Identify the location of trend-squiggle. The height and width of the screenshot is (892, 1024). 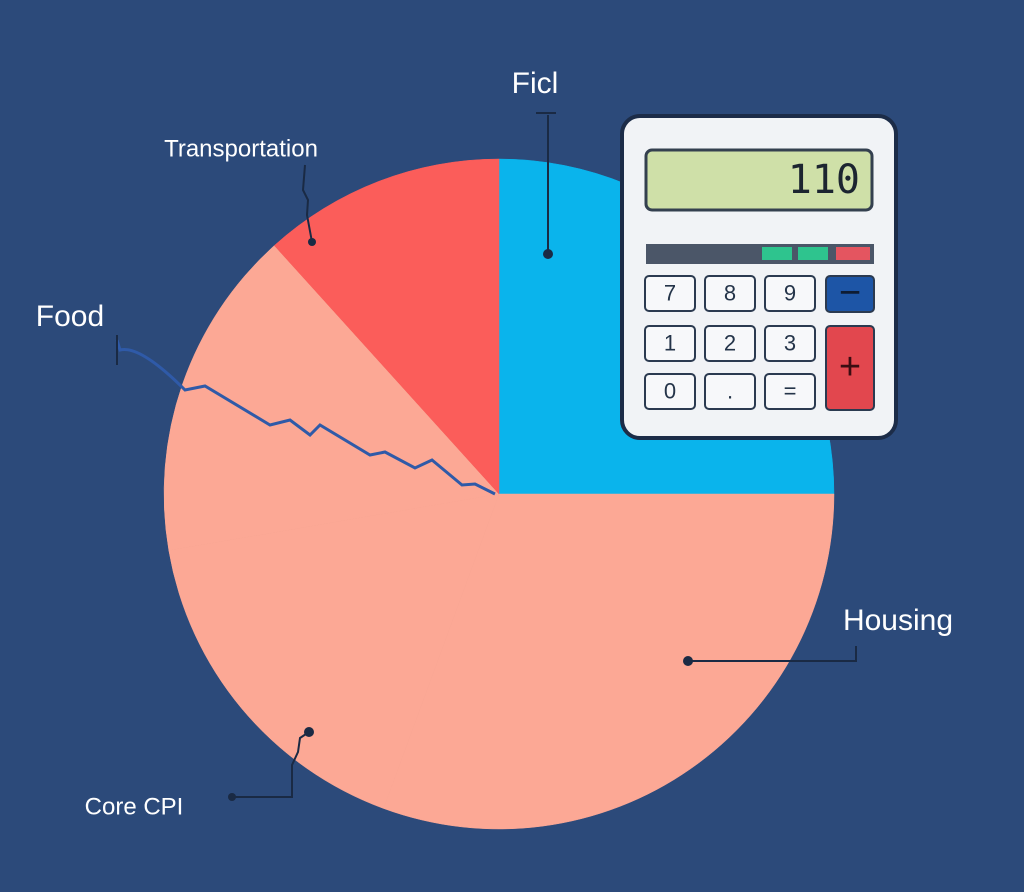
(305, 417).